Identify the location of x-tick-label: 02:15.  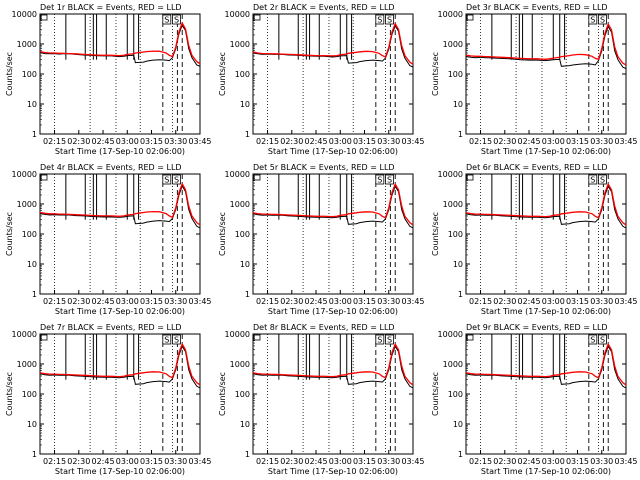
(480, 461).